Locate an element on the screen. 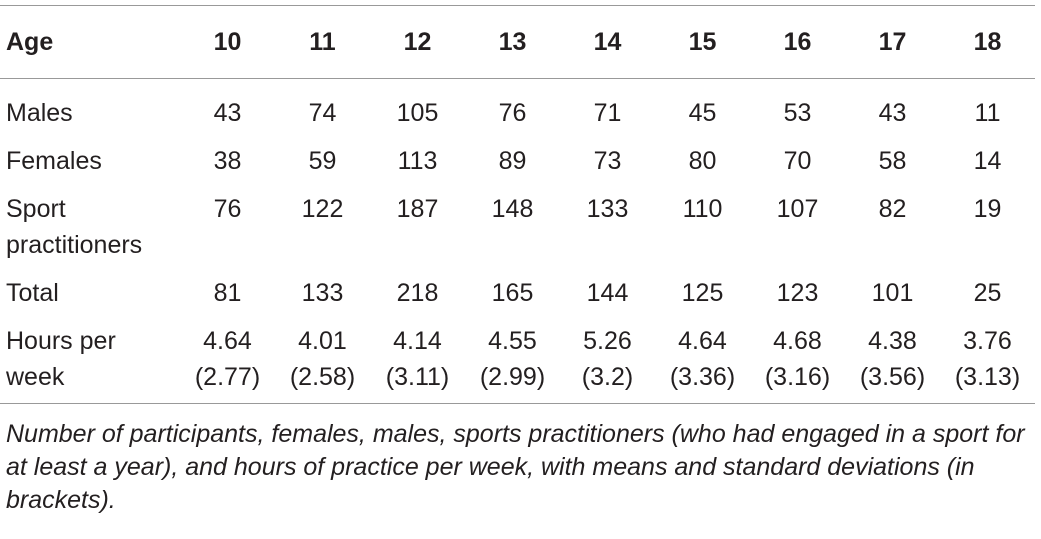  table-cell: 123 is located at coordinates (797, 293).